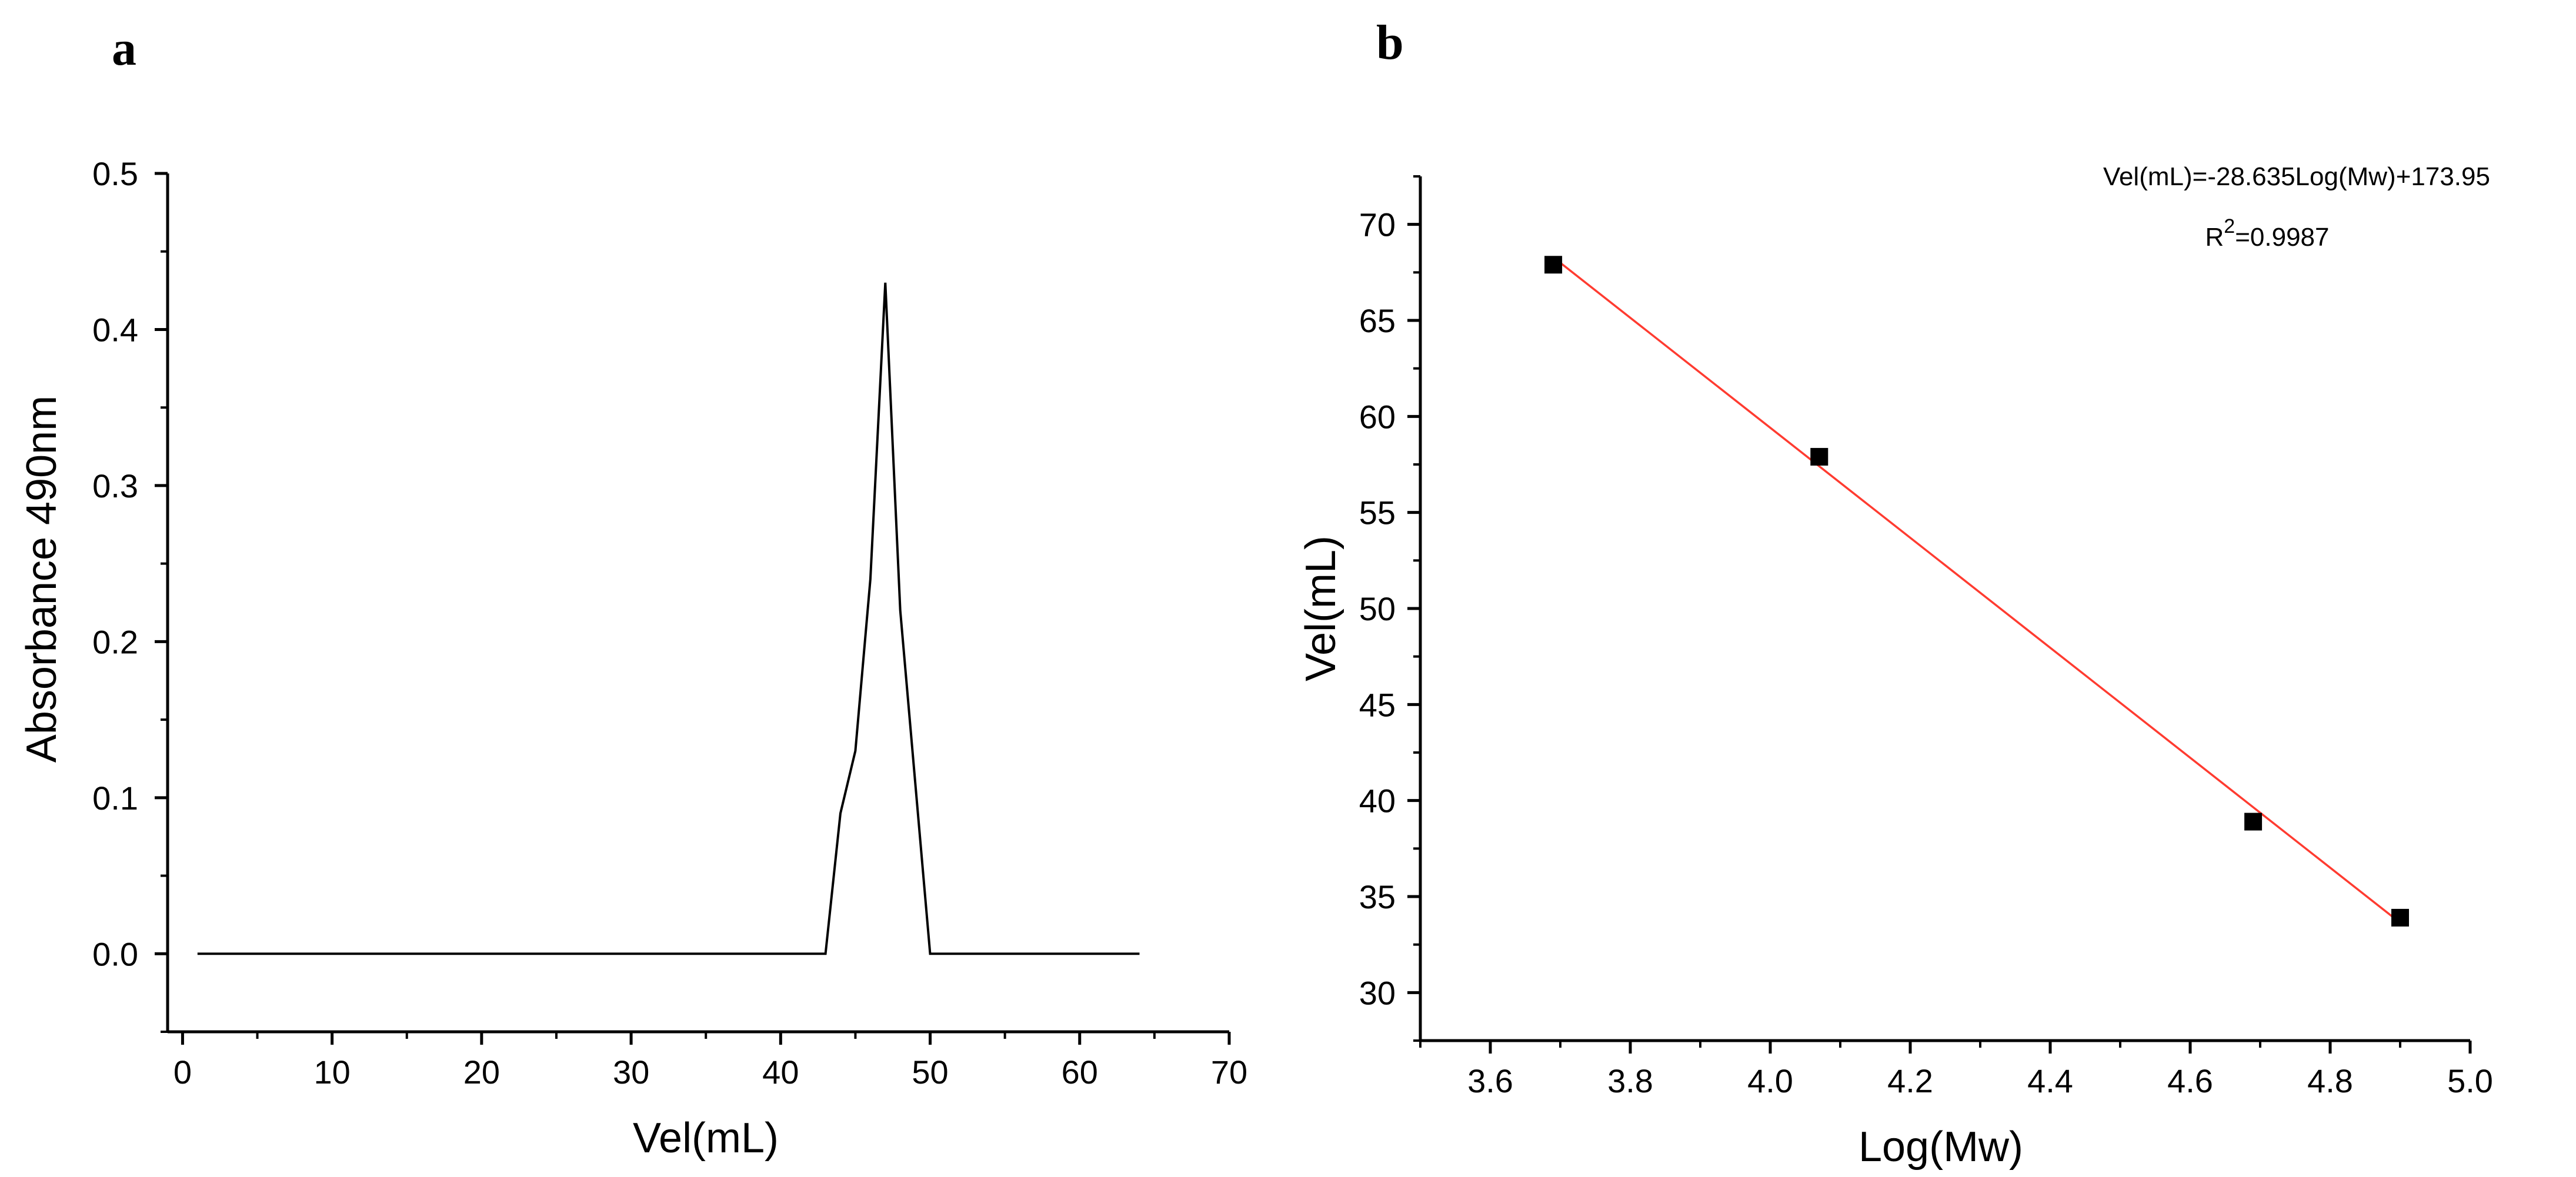  Describe the element at coordinates (2050, 1080) in the screenshot. I see `panel-b-xtick-label: 4.4` at that location.